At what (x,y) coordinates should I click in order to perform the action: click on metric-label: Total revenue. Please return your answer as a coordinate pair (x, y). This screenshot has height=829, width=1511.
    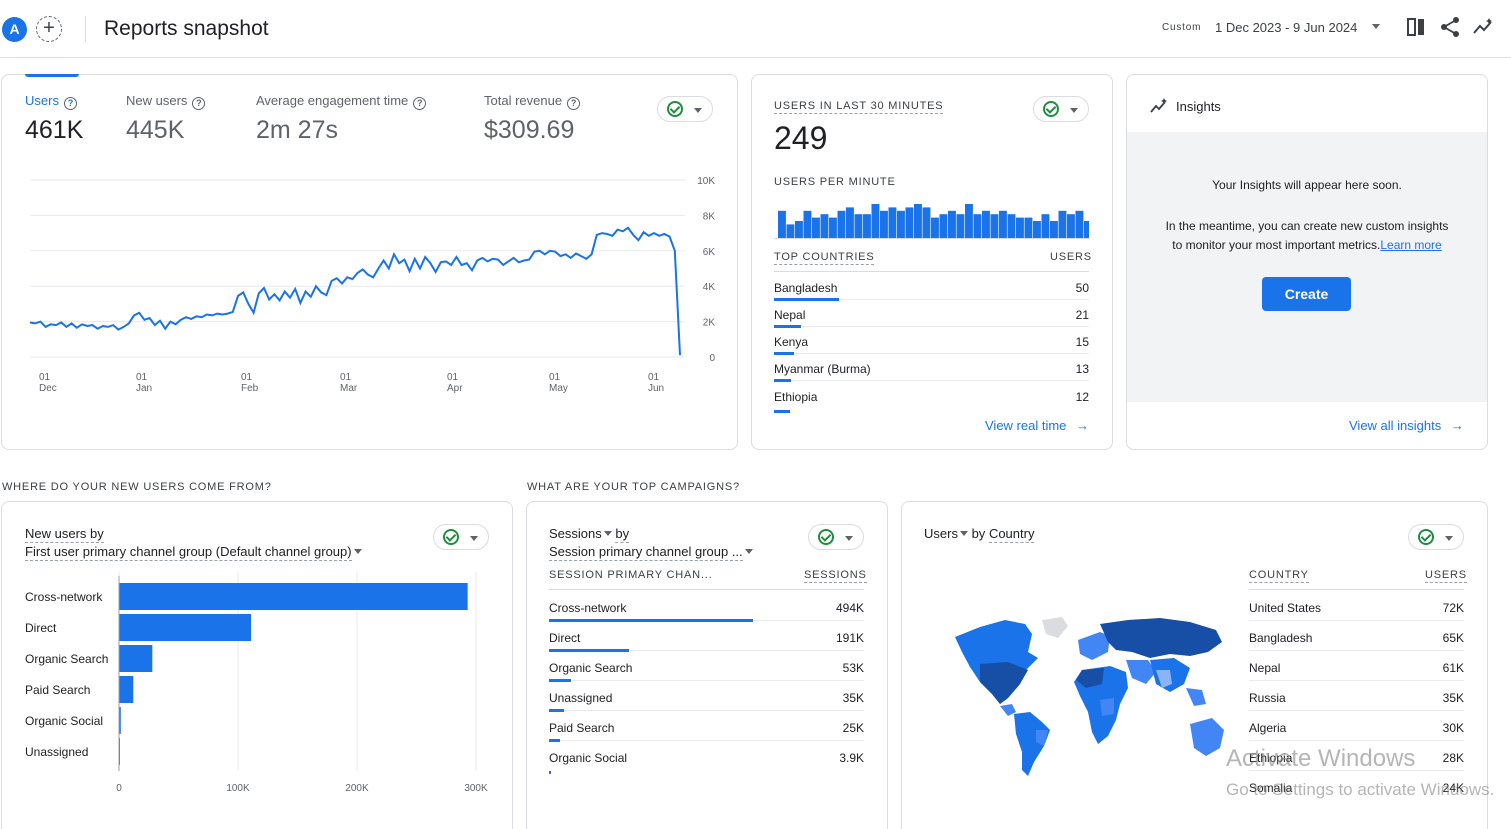
    Looking at the image, I should click on (523, 100).